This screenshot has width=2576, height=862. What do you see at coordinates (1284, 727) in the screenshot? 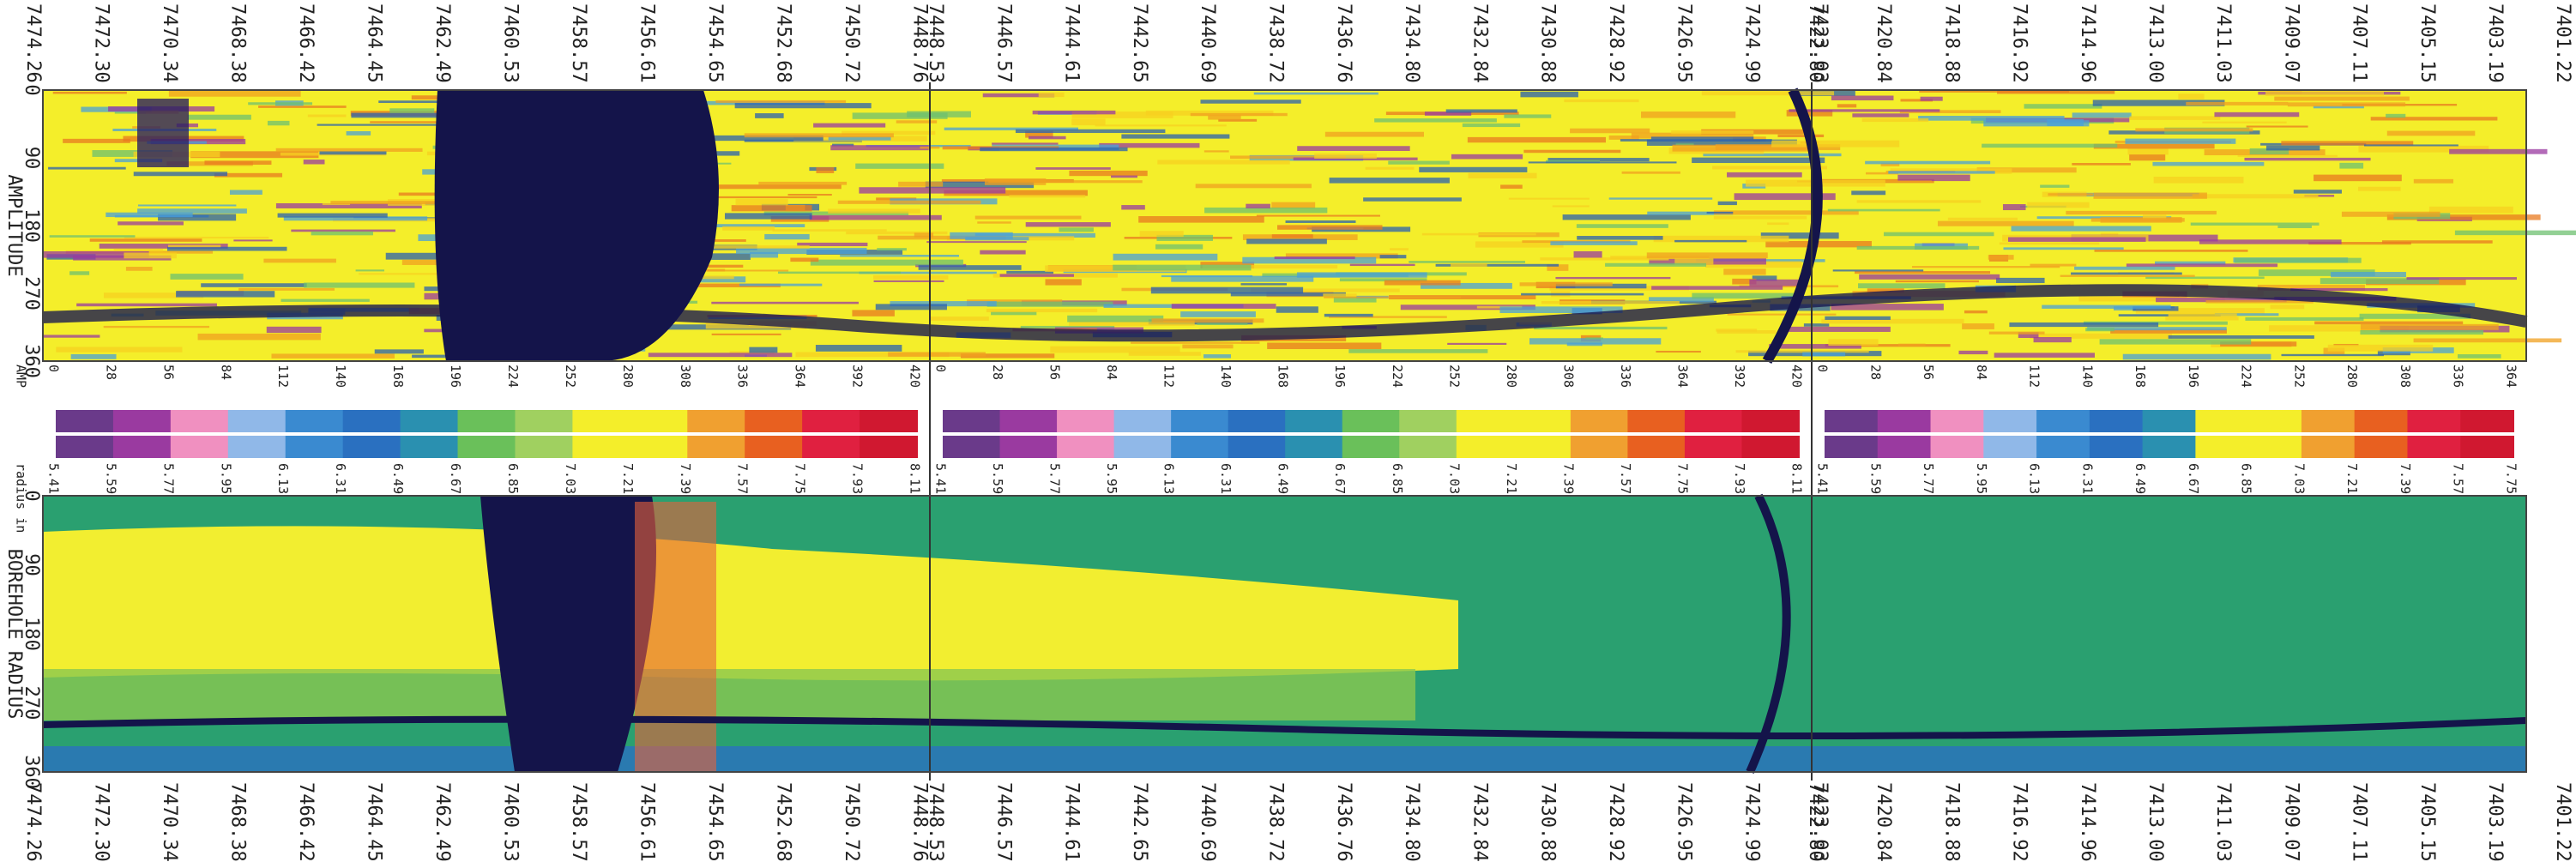
I see `dark-band` at bounding box center [1284, 727].